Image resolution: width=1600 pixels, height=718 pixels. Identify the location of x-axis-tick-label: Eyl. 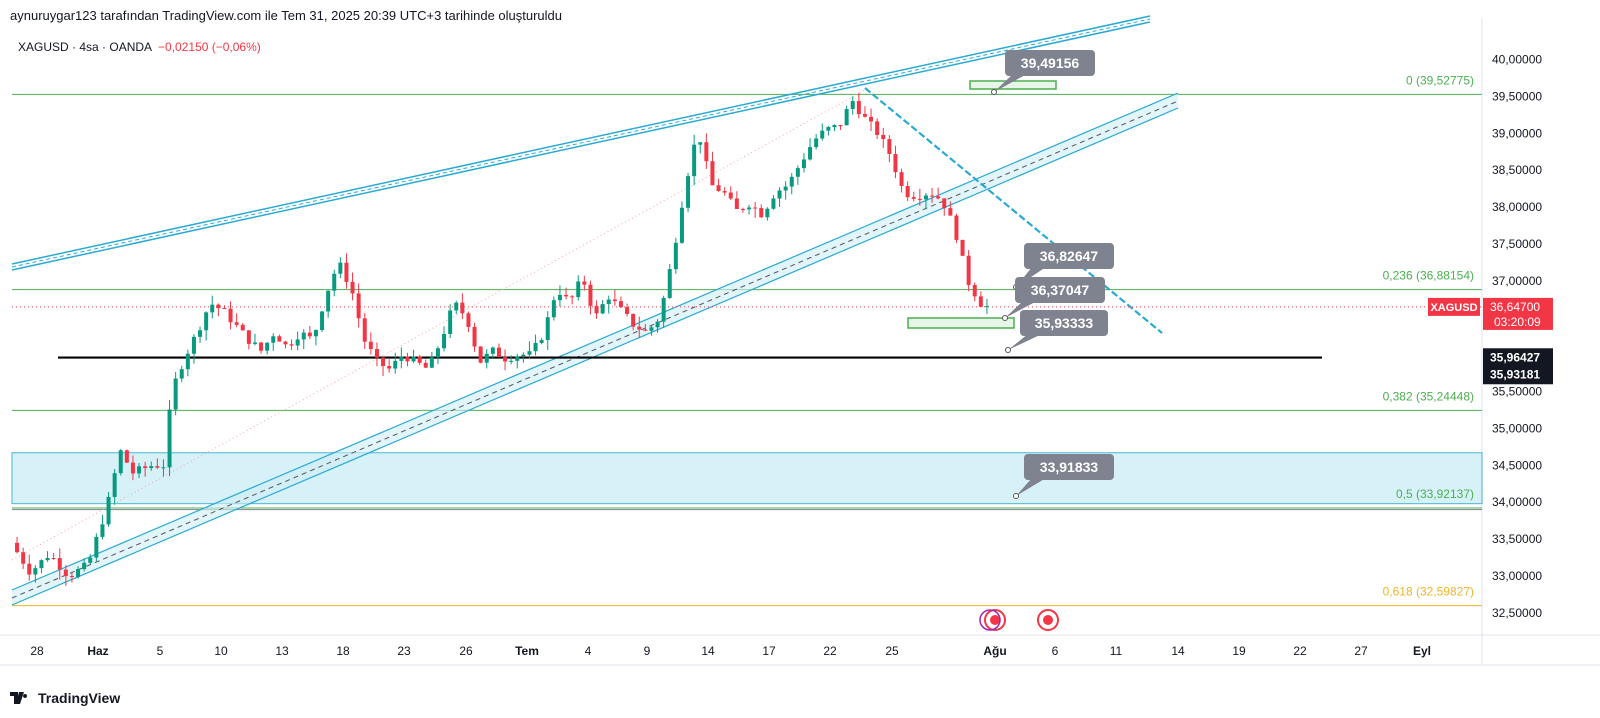
(1422, 651).